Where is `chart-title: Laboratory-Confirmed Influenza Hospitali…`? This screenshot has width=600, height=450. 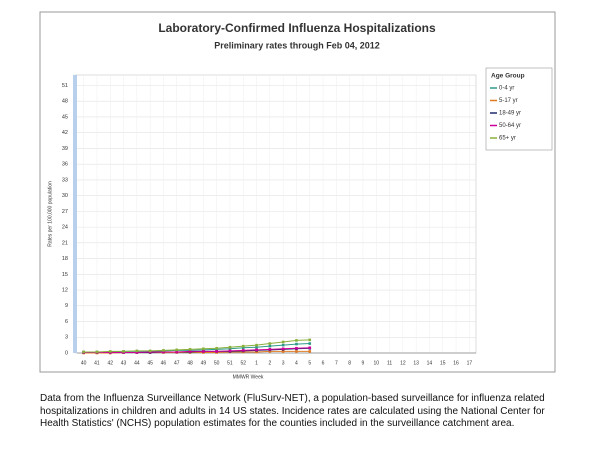
chart-title: Laboratory-Confirmed Influenza Hospitali… is located at coordinates (297, 28).